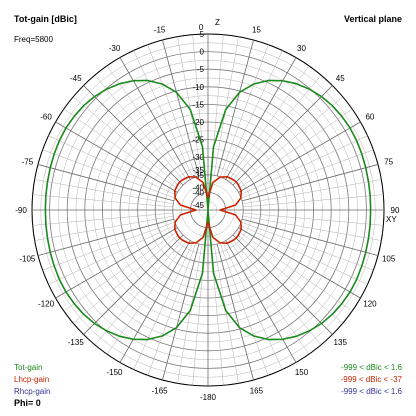 This screenshot has height=416, width=416. Describe the element at coordinates (198, 122) in the screenshot. I see `radial-tick-label: -20` at that location.